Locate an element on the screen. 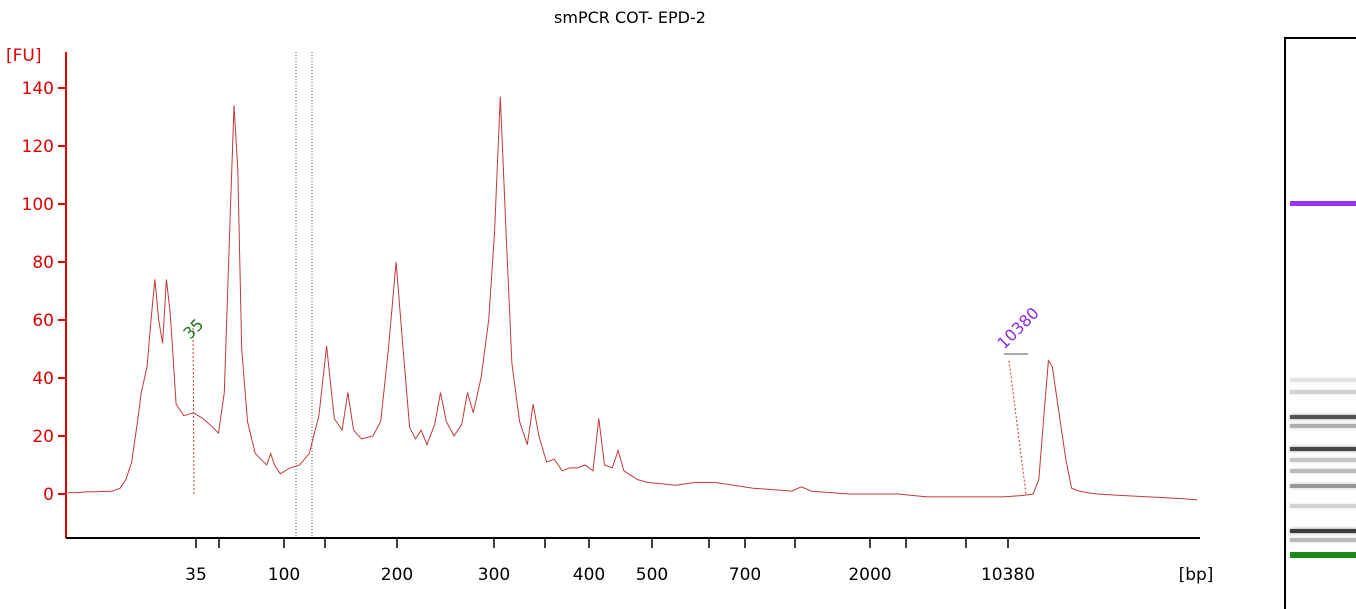 This screenshot has width=1356, height=609. x-tick-label: 300 is located at coordinates (494, 575).